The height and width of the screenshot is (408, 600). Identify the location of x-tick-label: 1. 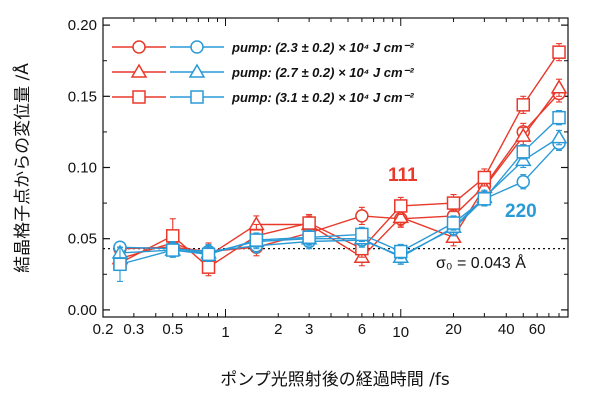
(225, 332).